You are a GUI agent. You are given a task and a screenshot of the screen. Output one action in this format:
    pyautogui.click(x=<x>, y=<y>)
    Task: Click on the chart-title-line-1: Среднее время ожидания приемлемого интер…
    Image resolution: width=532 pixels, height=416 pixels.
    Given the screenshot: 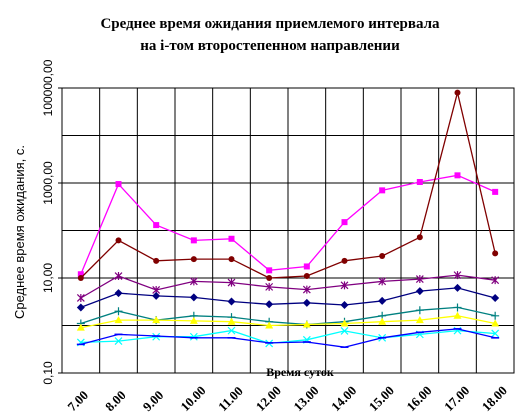 What is the action you would take?
    pyautogui.click(x=270, y=24)
    